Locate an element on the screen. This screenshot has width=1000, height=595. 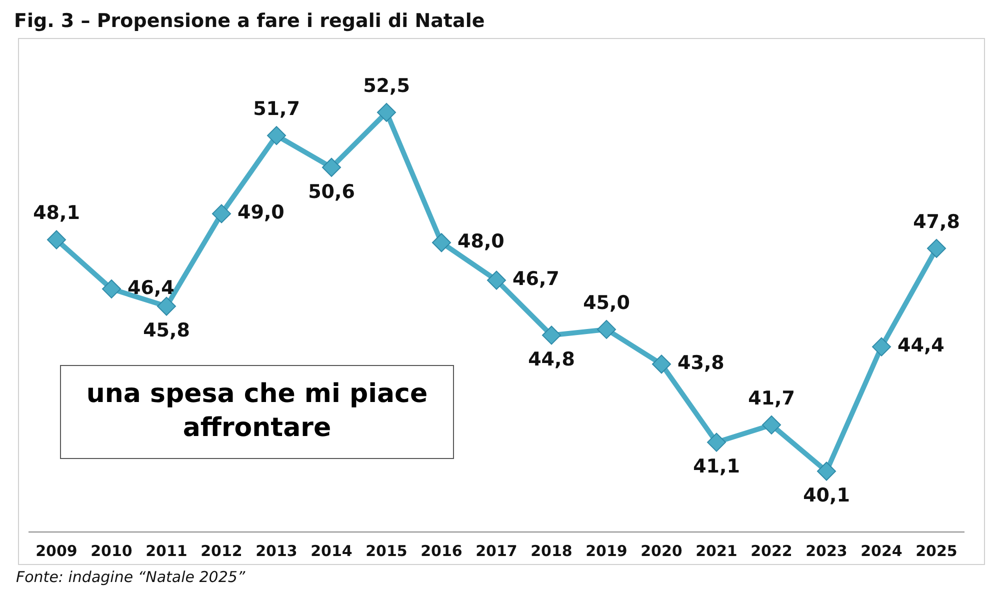
data-label: 50,6 is located at coordinates (331, 191).